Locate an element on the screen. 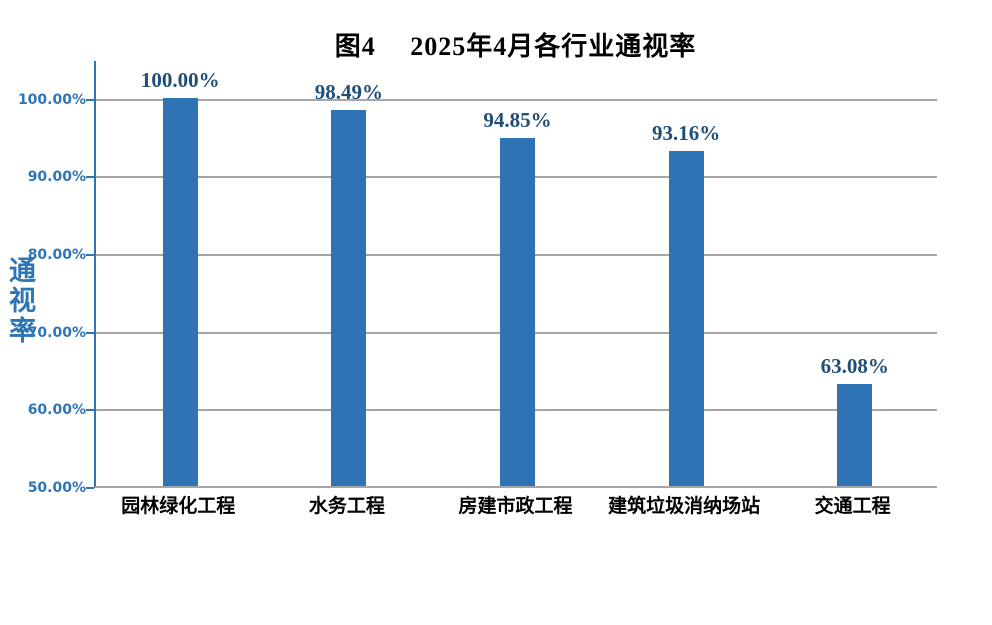 The height and width of the screenshot is (625, 992). y-axis-tick-label: 100.00% is located at coordinates (51, 99).